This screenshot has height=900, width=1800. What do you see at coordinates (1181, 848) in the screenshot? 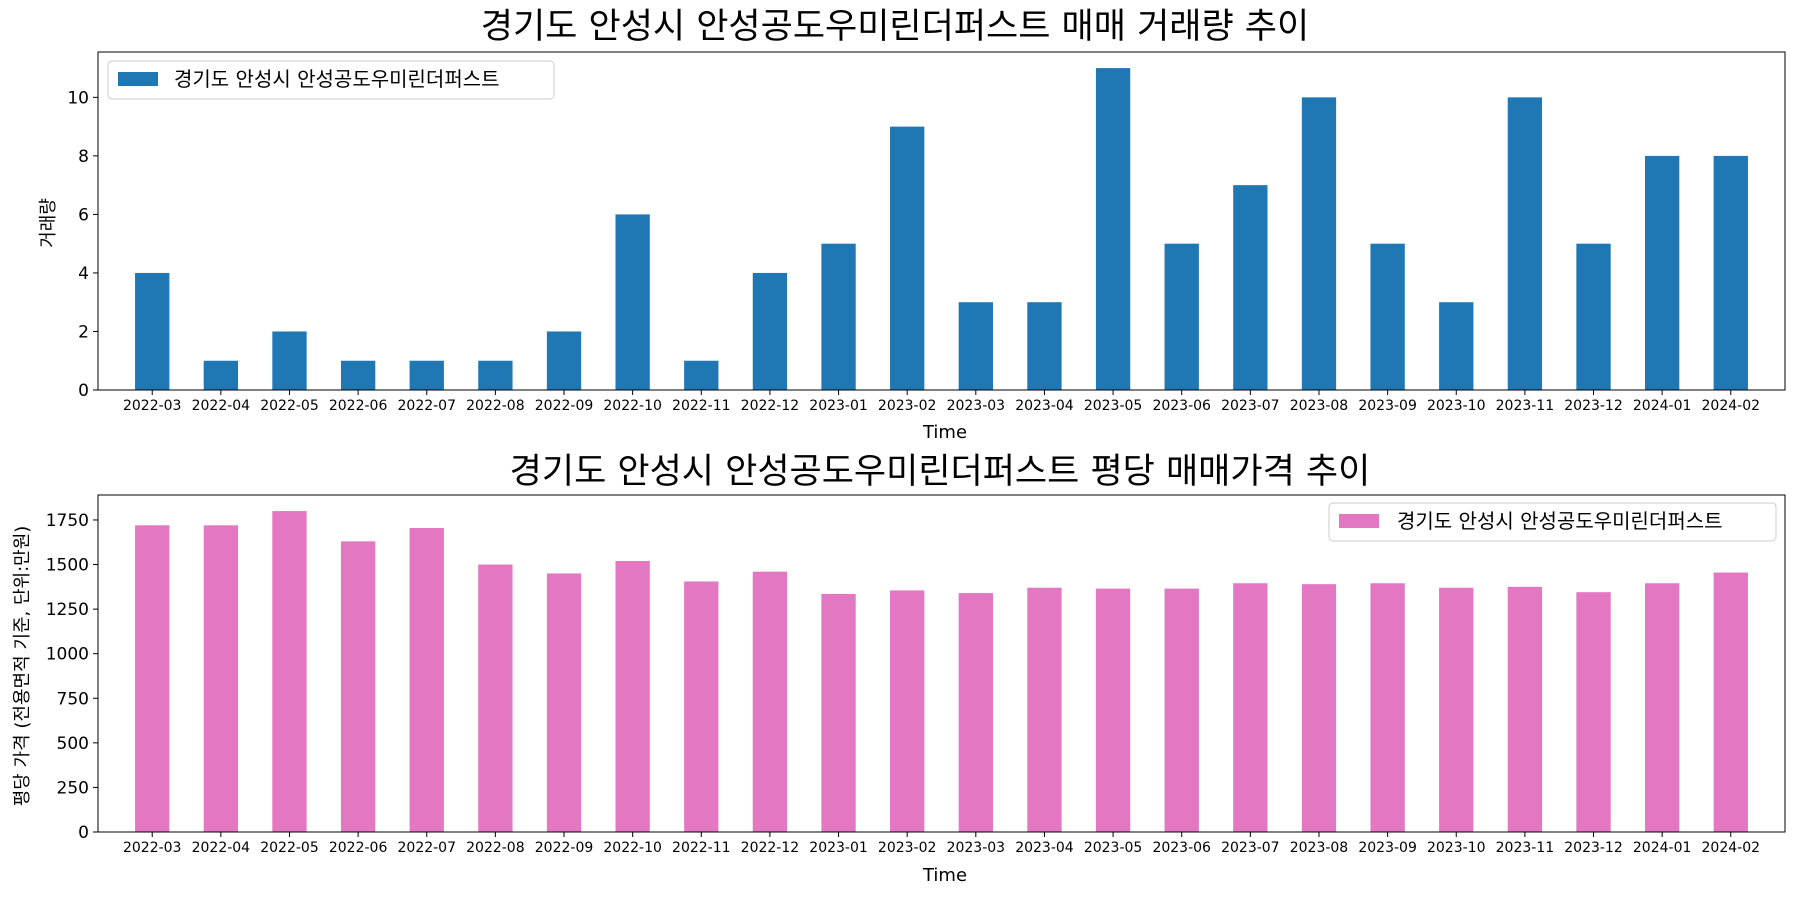
I see `x-tick-label: 2023-06` at bounding box center [1181, 848].